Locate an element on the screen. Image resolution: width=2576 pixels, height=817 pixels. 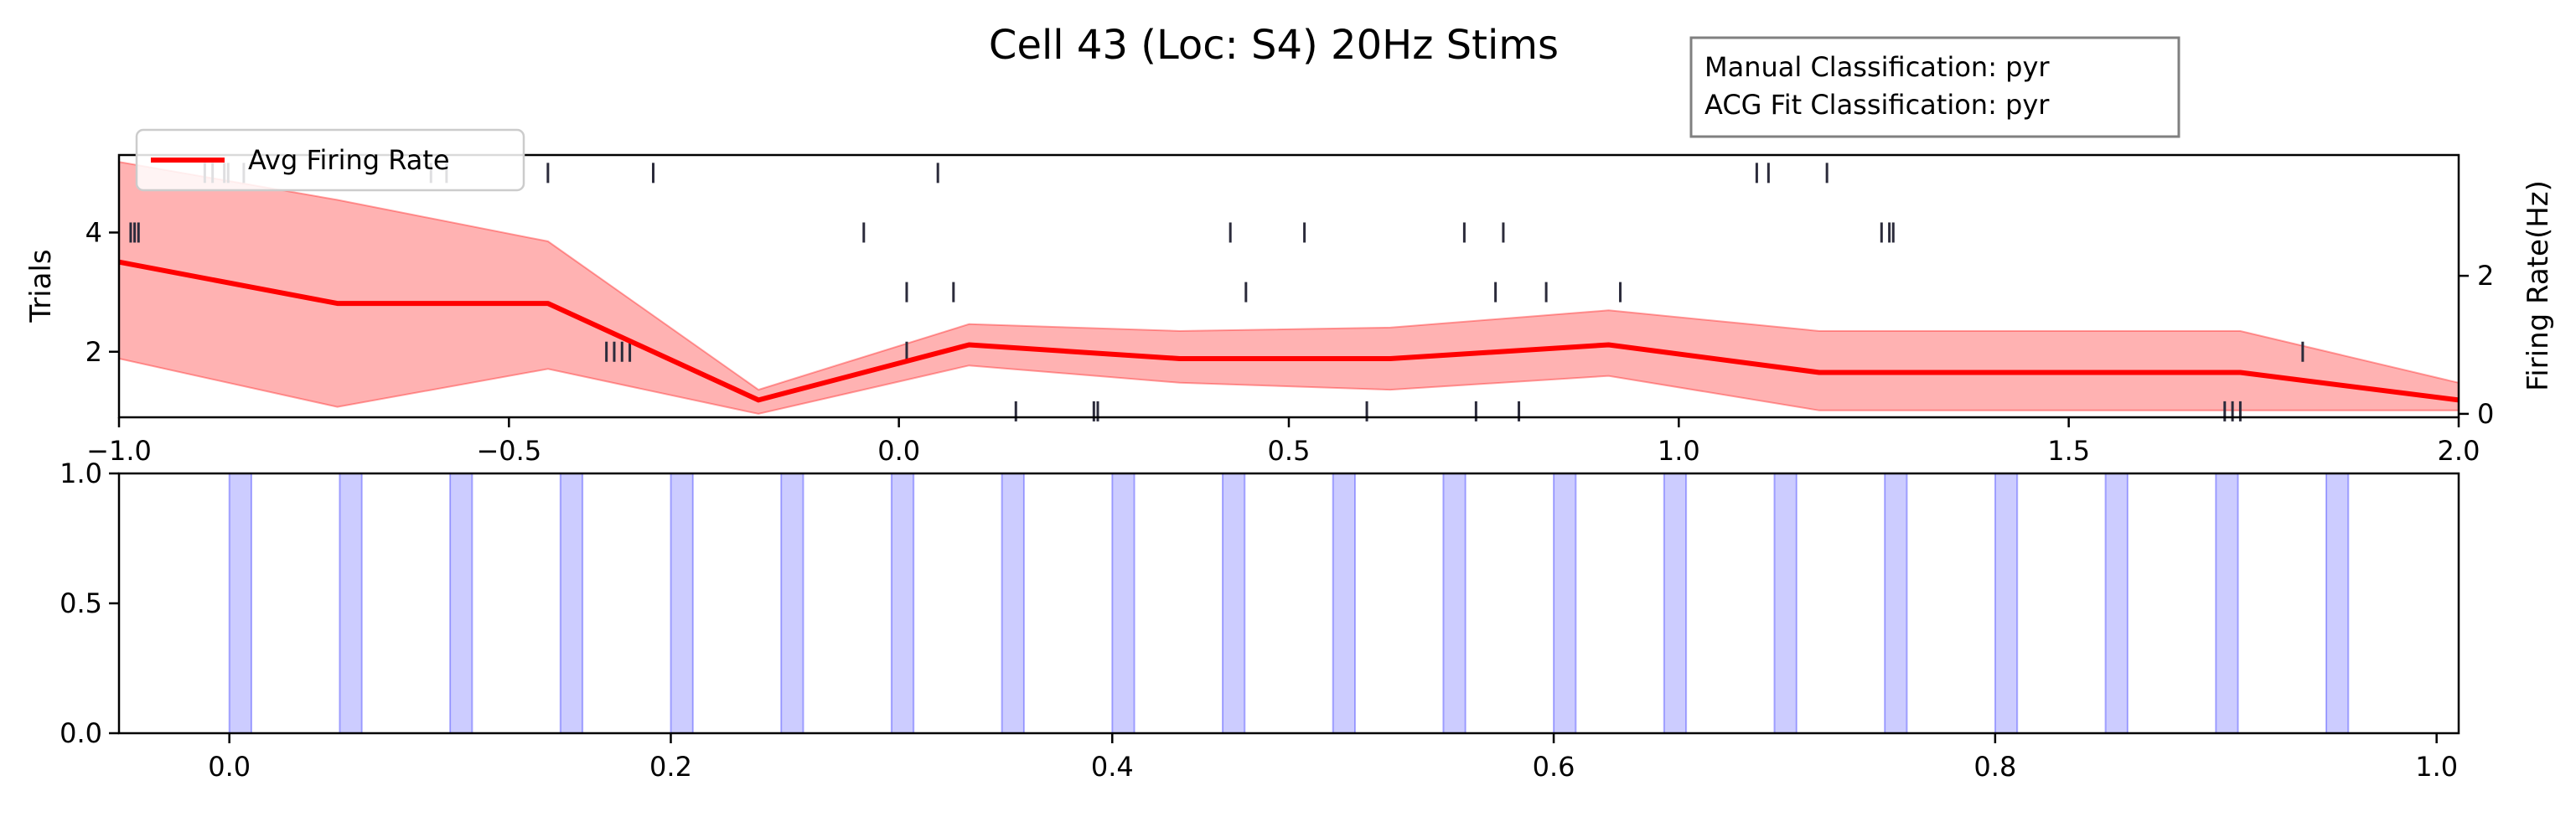
x-tick-label: 1.5 is located at coordinates (2068, 451).